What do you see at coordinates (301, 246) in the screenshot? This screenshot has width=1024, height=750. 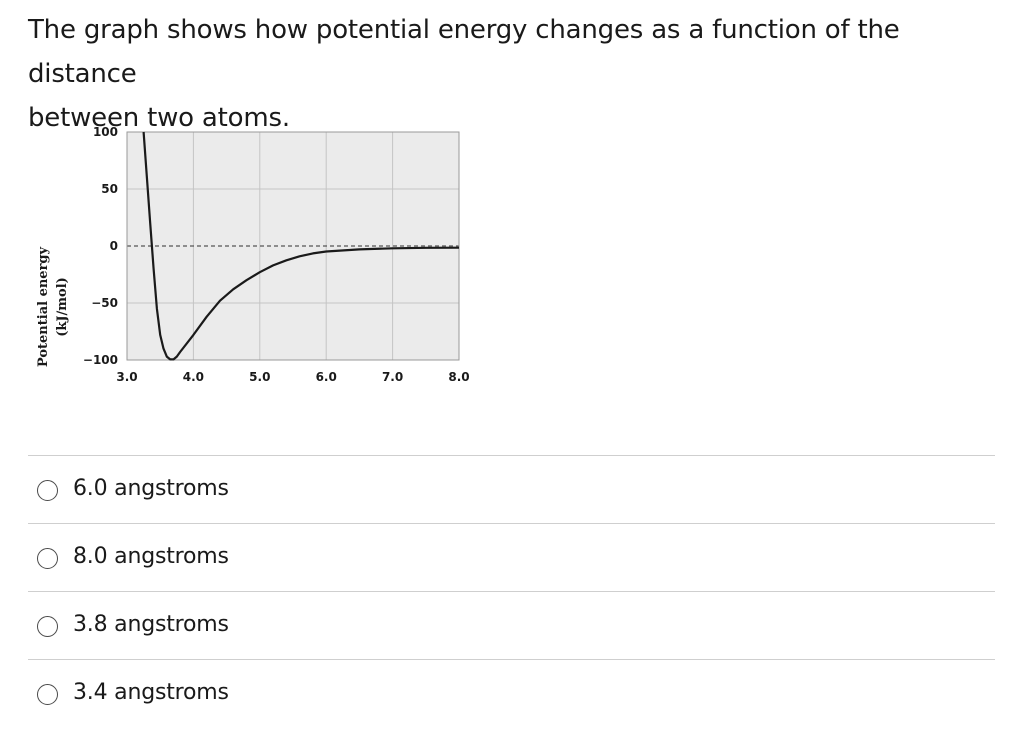 I see `potential-energy-curve` at bounding box center [301, 246].